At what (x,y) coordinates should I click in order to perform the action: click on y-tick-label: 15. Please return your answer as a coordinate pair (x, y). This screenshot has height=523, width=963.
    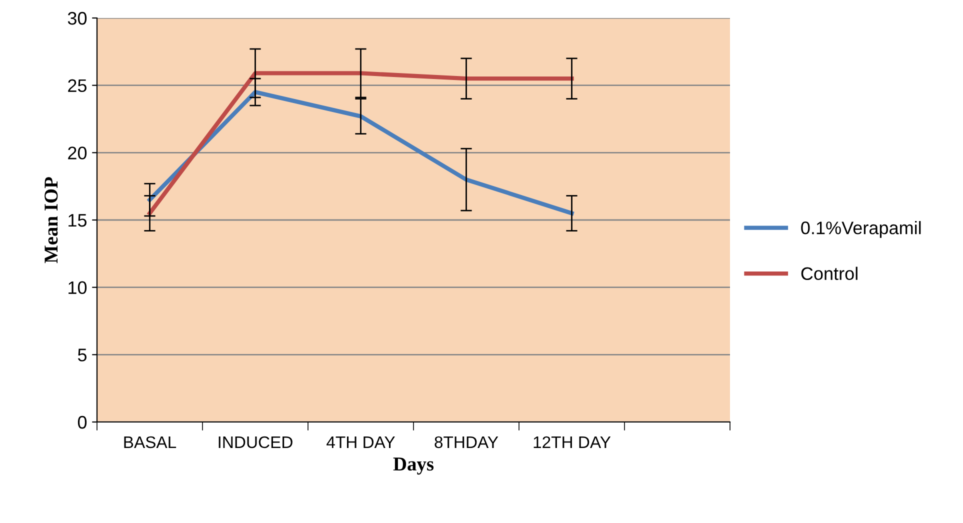
    Looking at the image, I should click on (77, 220).